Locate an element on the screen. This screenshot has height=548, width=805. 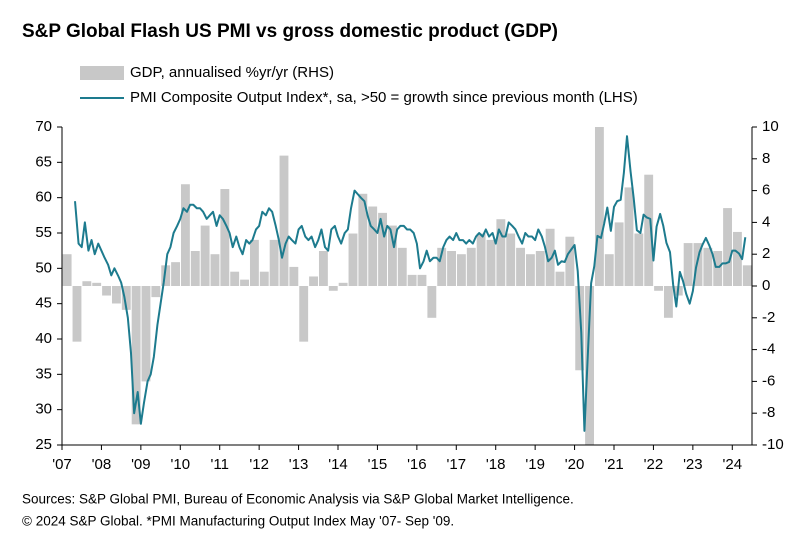
x-tick-label: '23 is located at coordinates (693, 464).